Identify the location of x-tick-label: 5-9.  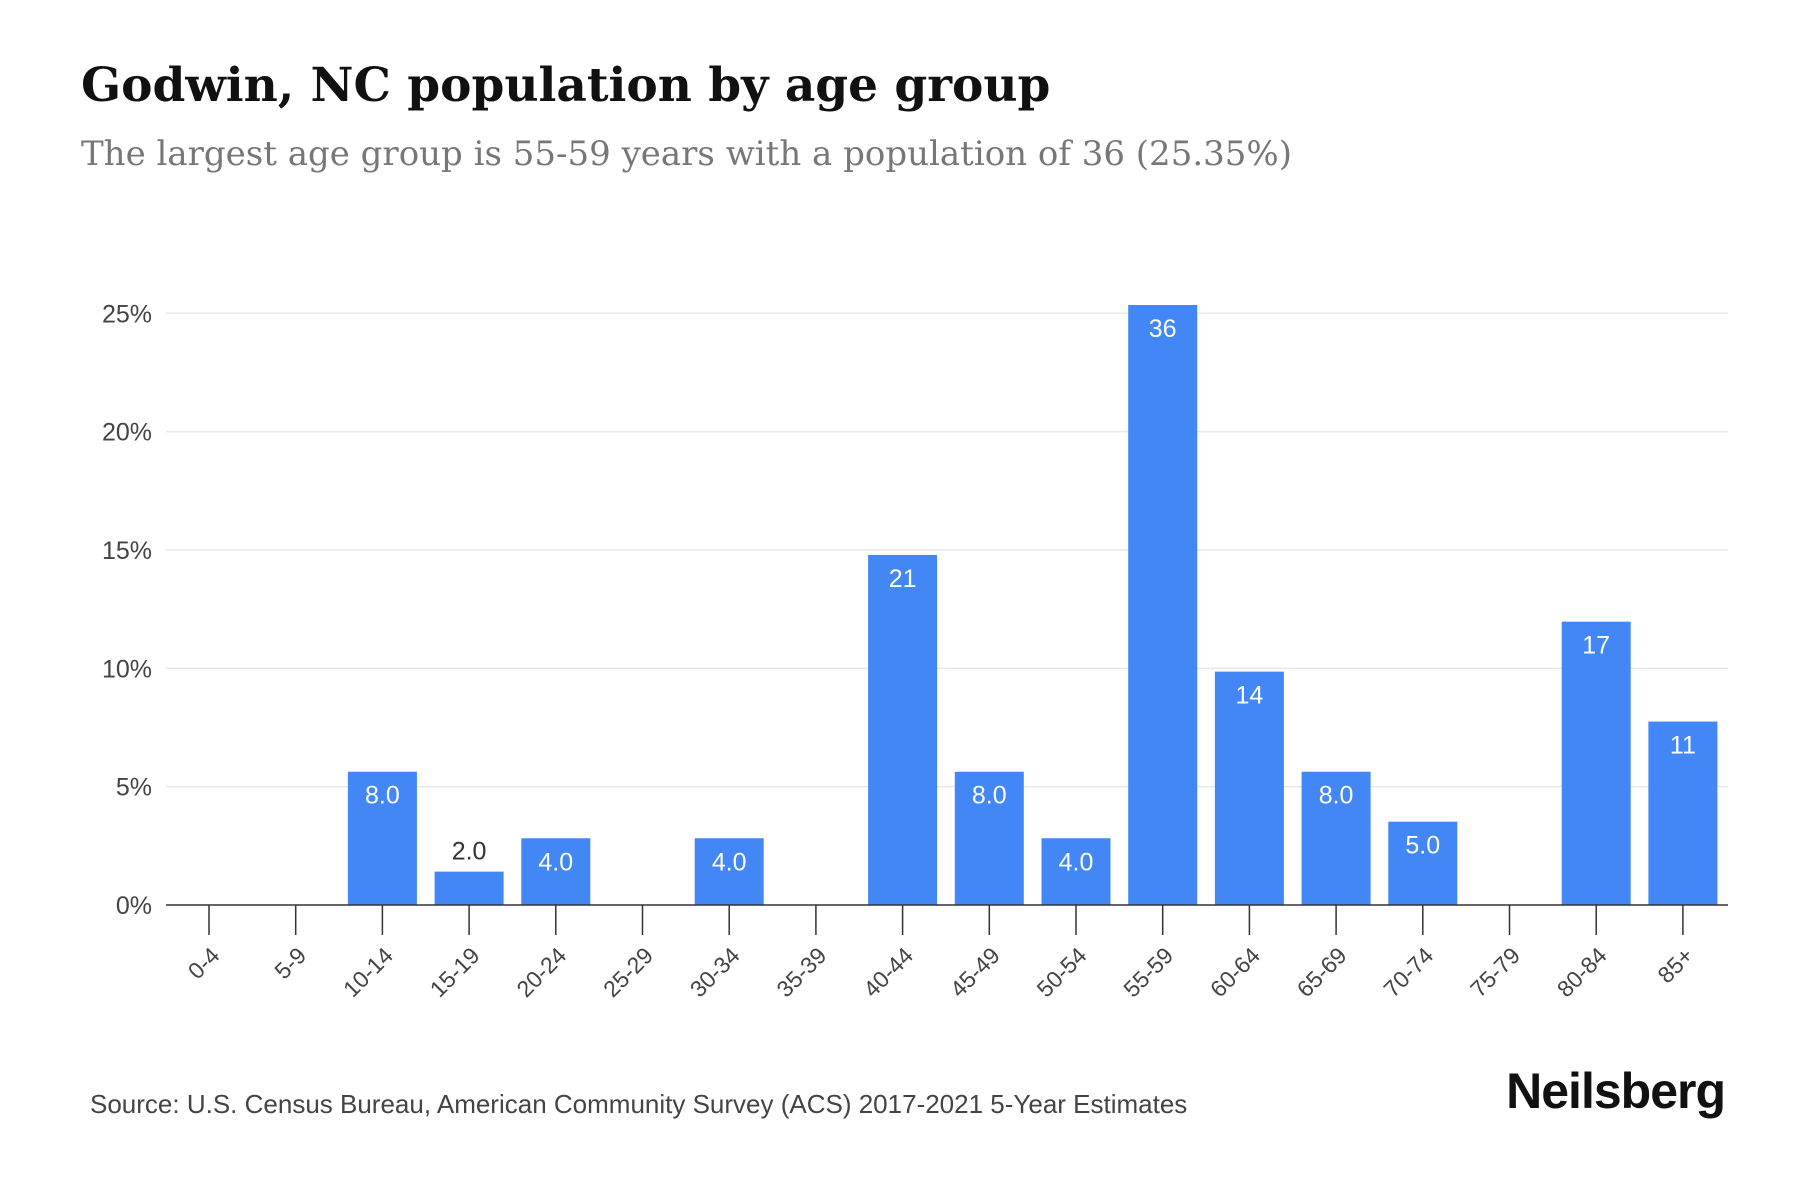
(290, 963).